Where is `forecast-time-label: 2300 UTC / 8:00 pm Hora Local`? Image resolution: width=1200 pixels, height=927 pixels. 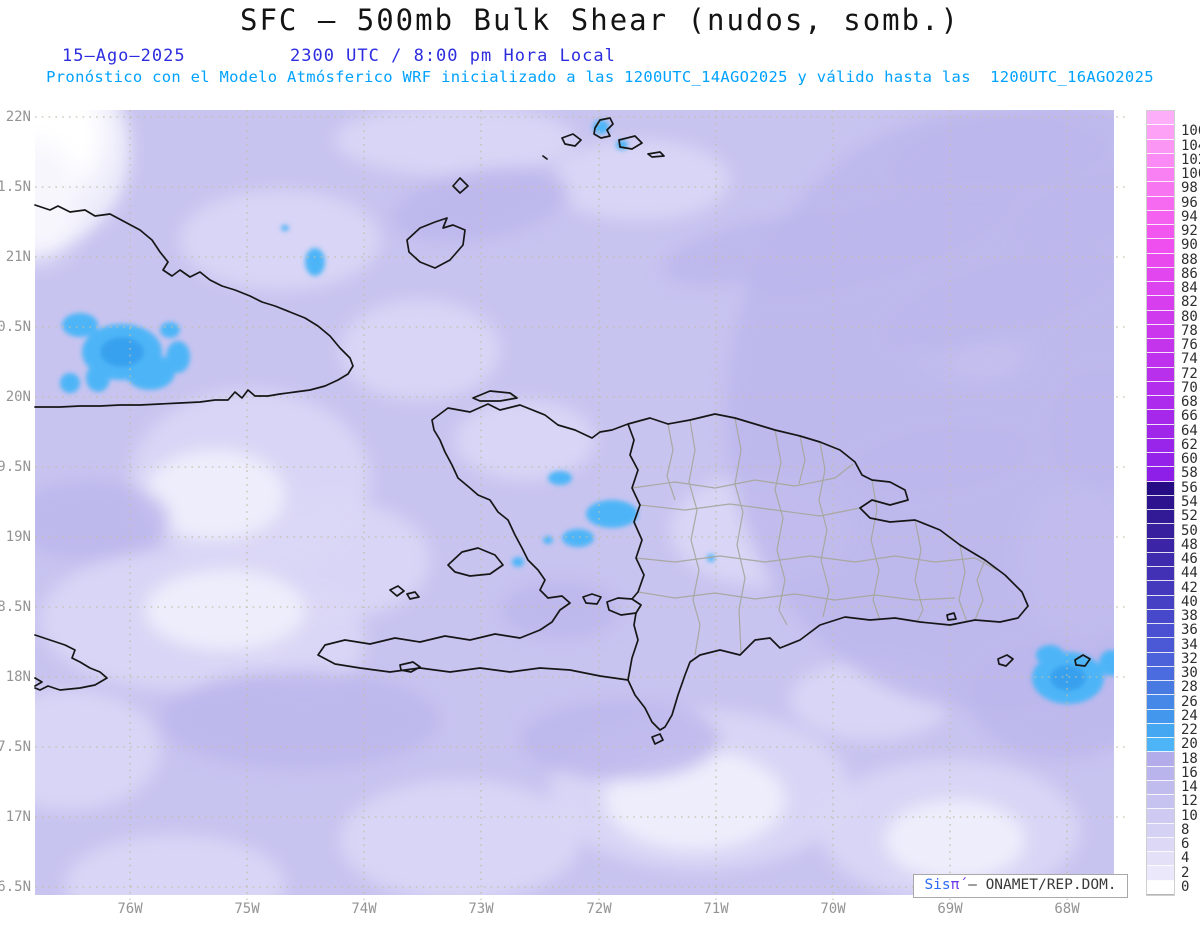
forecast-time-label: 2300 UTC / 8:00 pm Hora Local is located at coordinates (453, 56).